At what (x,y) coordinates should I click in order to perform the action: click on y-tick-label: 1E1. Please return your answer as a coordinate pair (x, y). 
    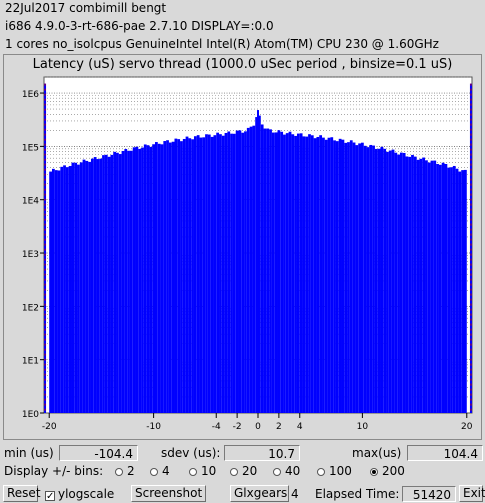
    Looking at the image, I should click on (30, 362).